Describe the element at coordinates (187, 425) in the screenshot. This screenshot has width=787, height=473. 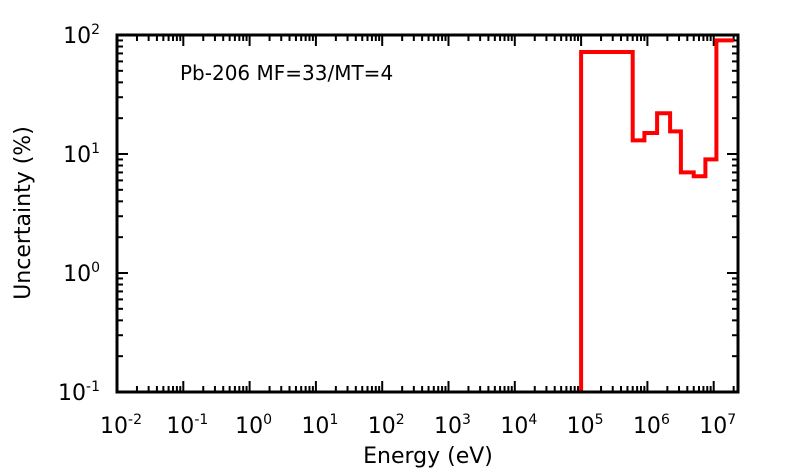
I see `x-tick-label: 10⁻¹` at that location.